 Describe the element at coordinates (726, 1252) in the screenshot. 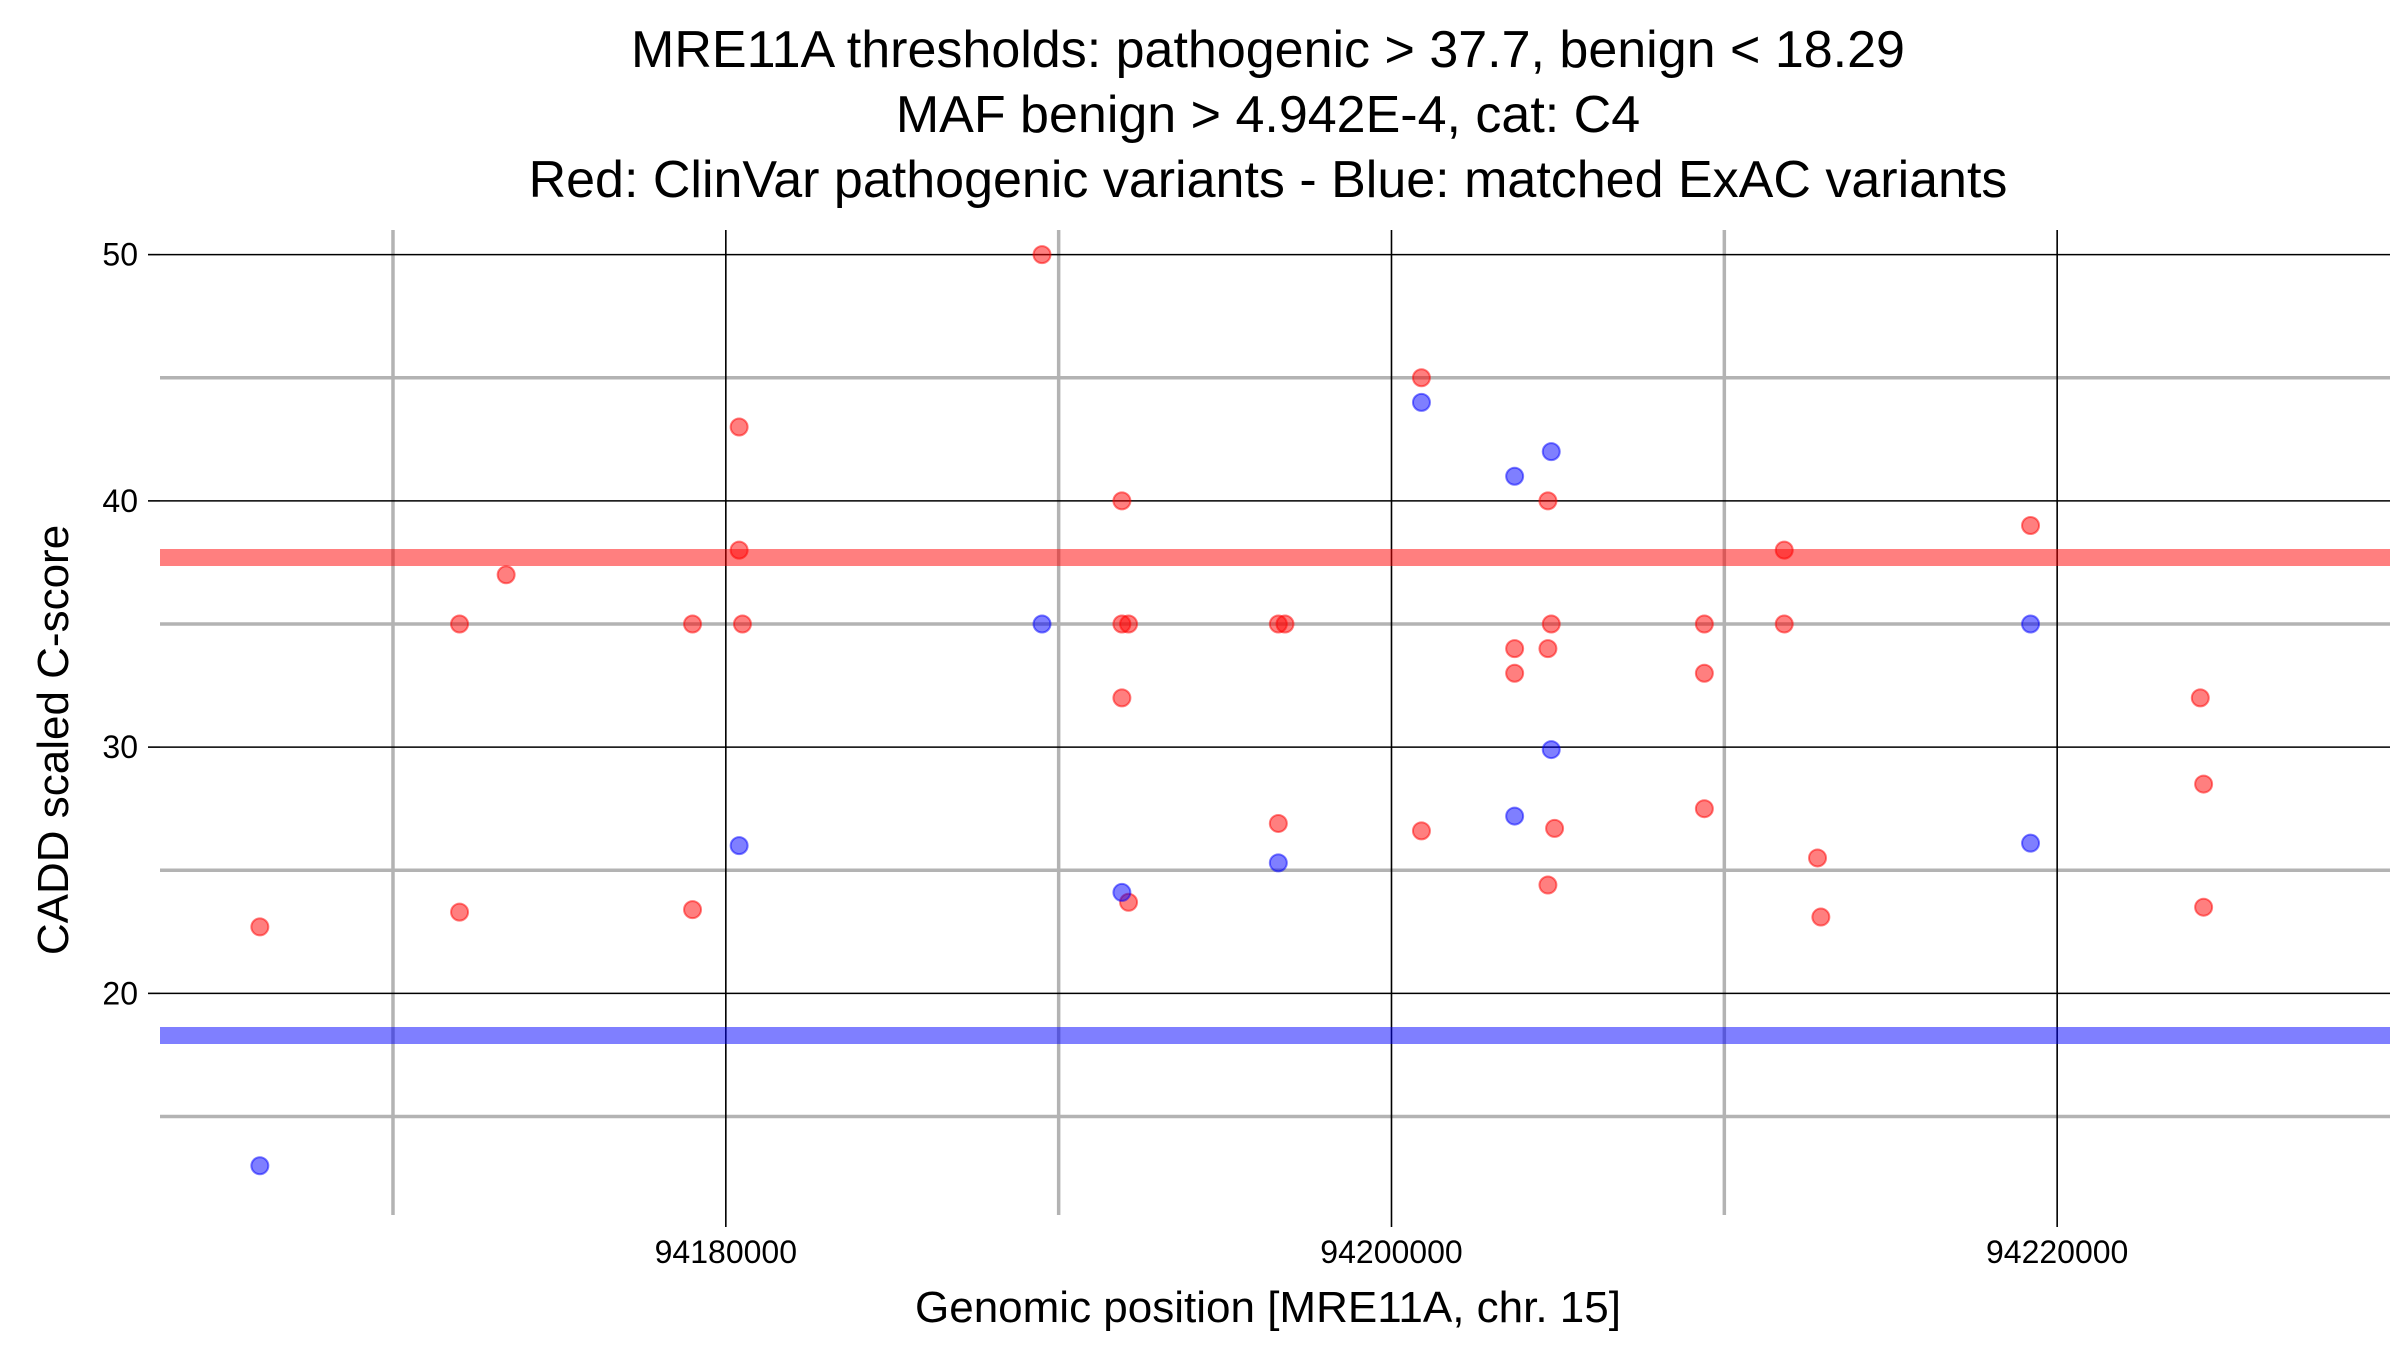

I see `x-tick-label: 94180000` at that location.